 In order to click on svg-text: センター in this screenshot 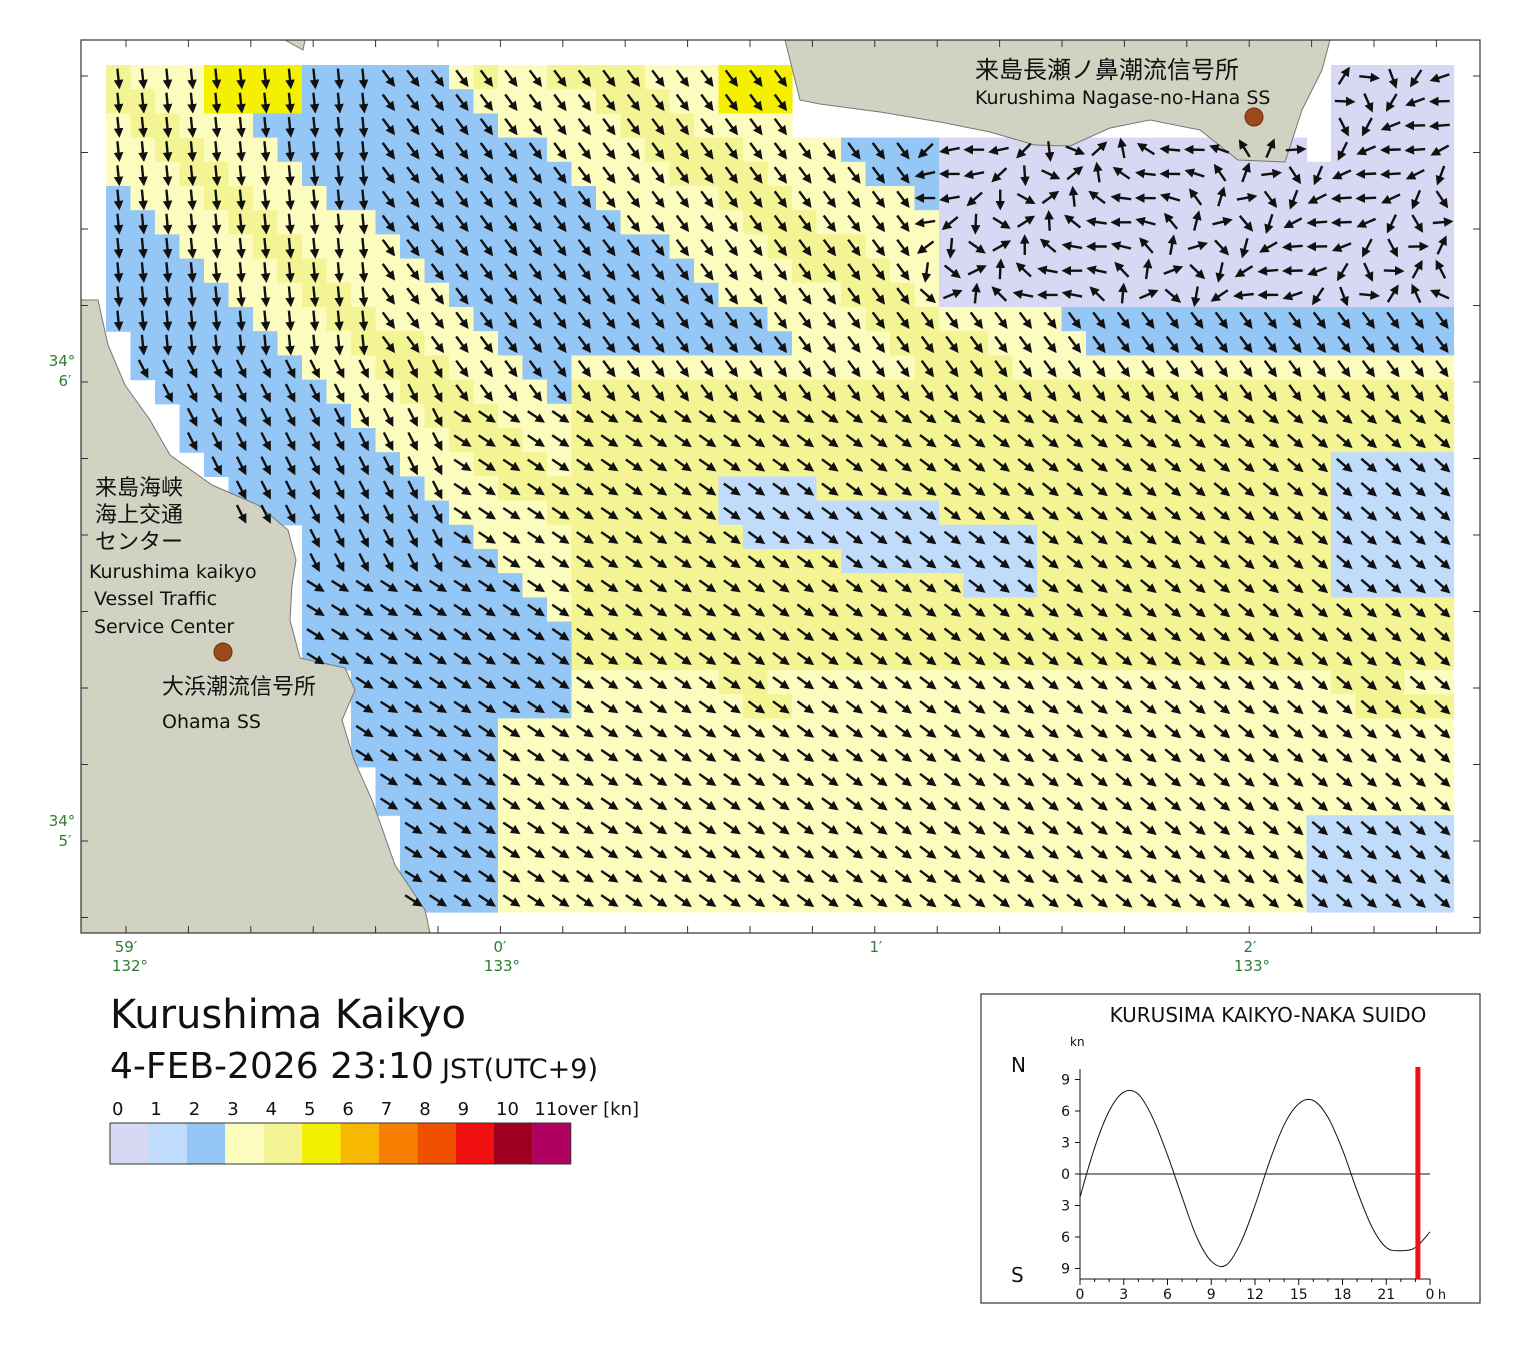, I will do `click(139, 542)`.